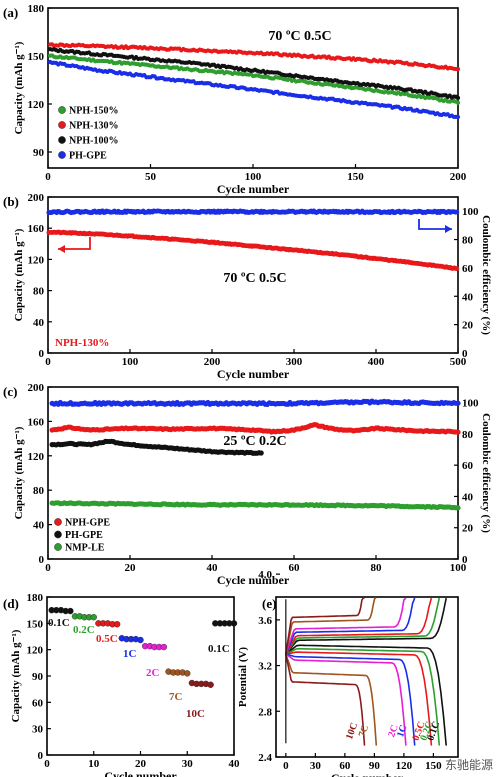 The width and height of the screenshot is (497, 777). I want to click on y-tick-label: 180, so click(36, 9).